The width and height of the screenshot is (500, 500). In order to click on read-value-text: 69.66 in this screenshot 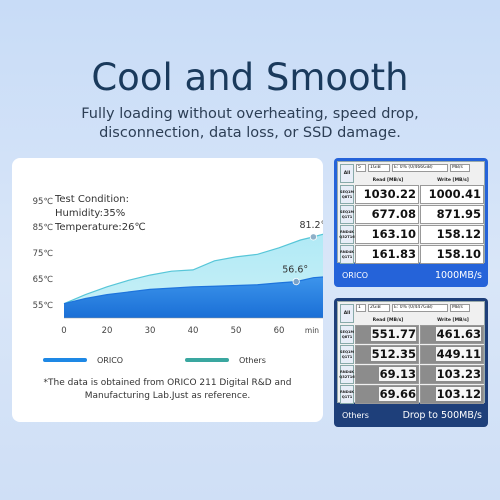, I will do `click(397, 394)`.